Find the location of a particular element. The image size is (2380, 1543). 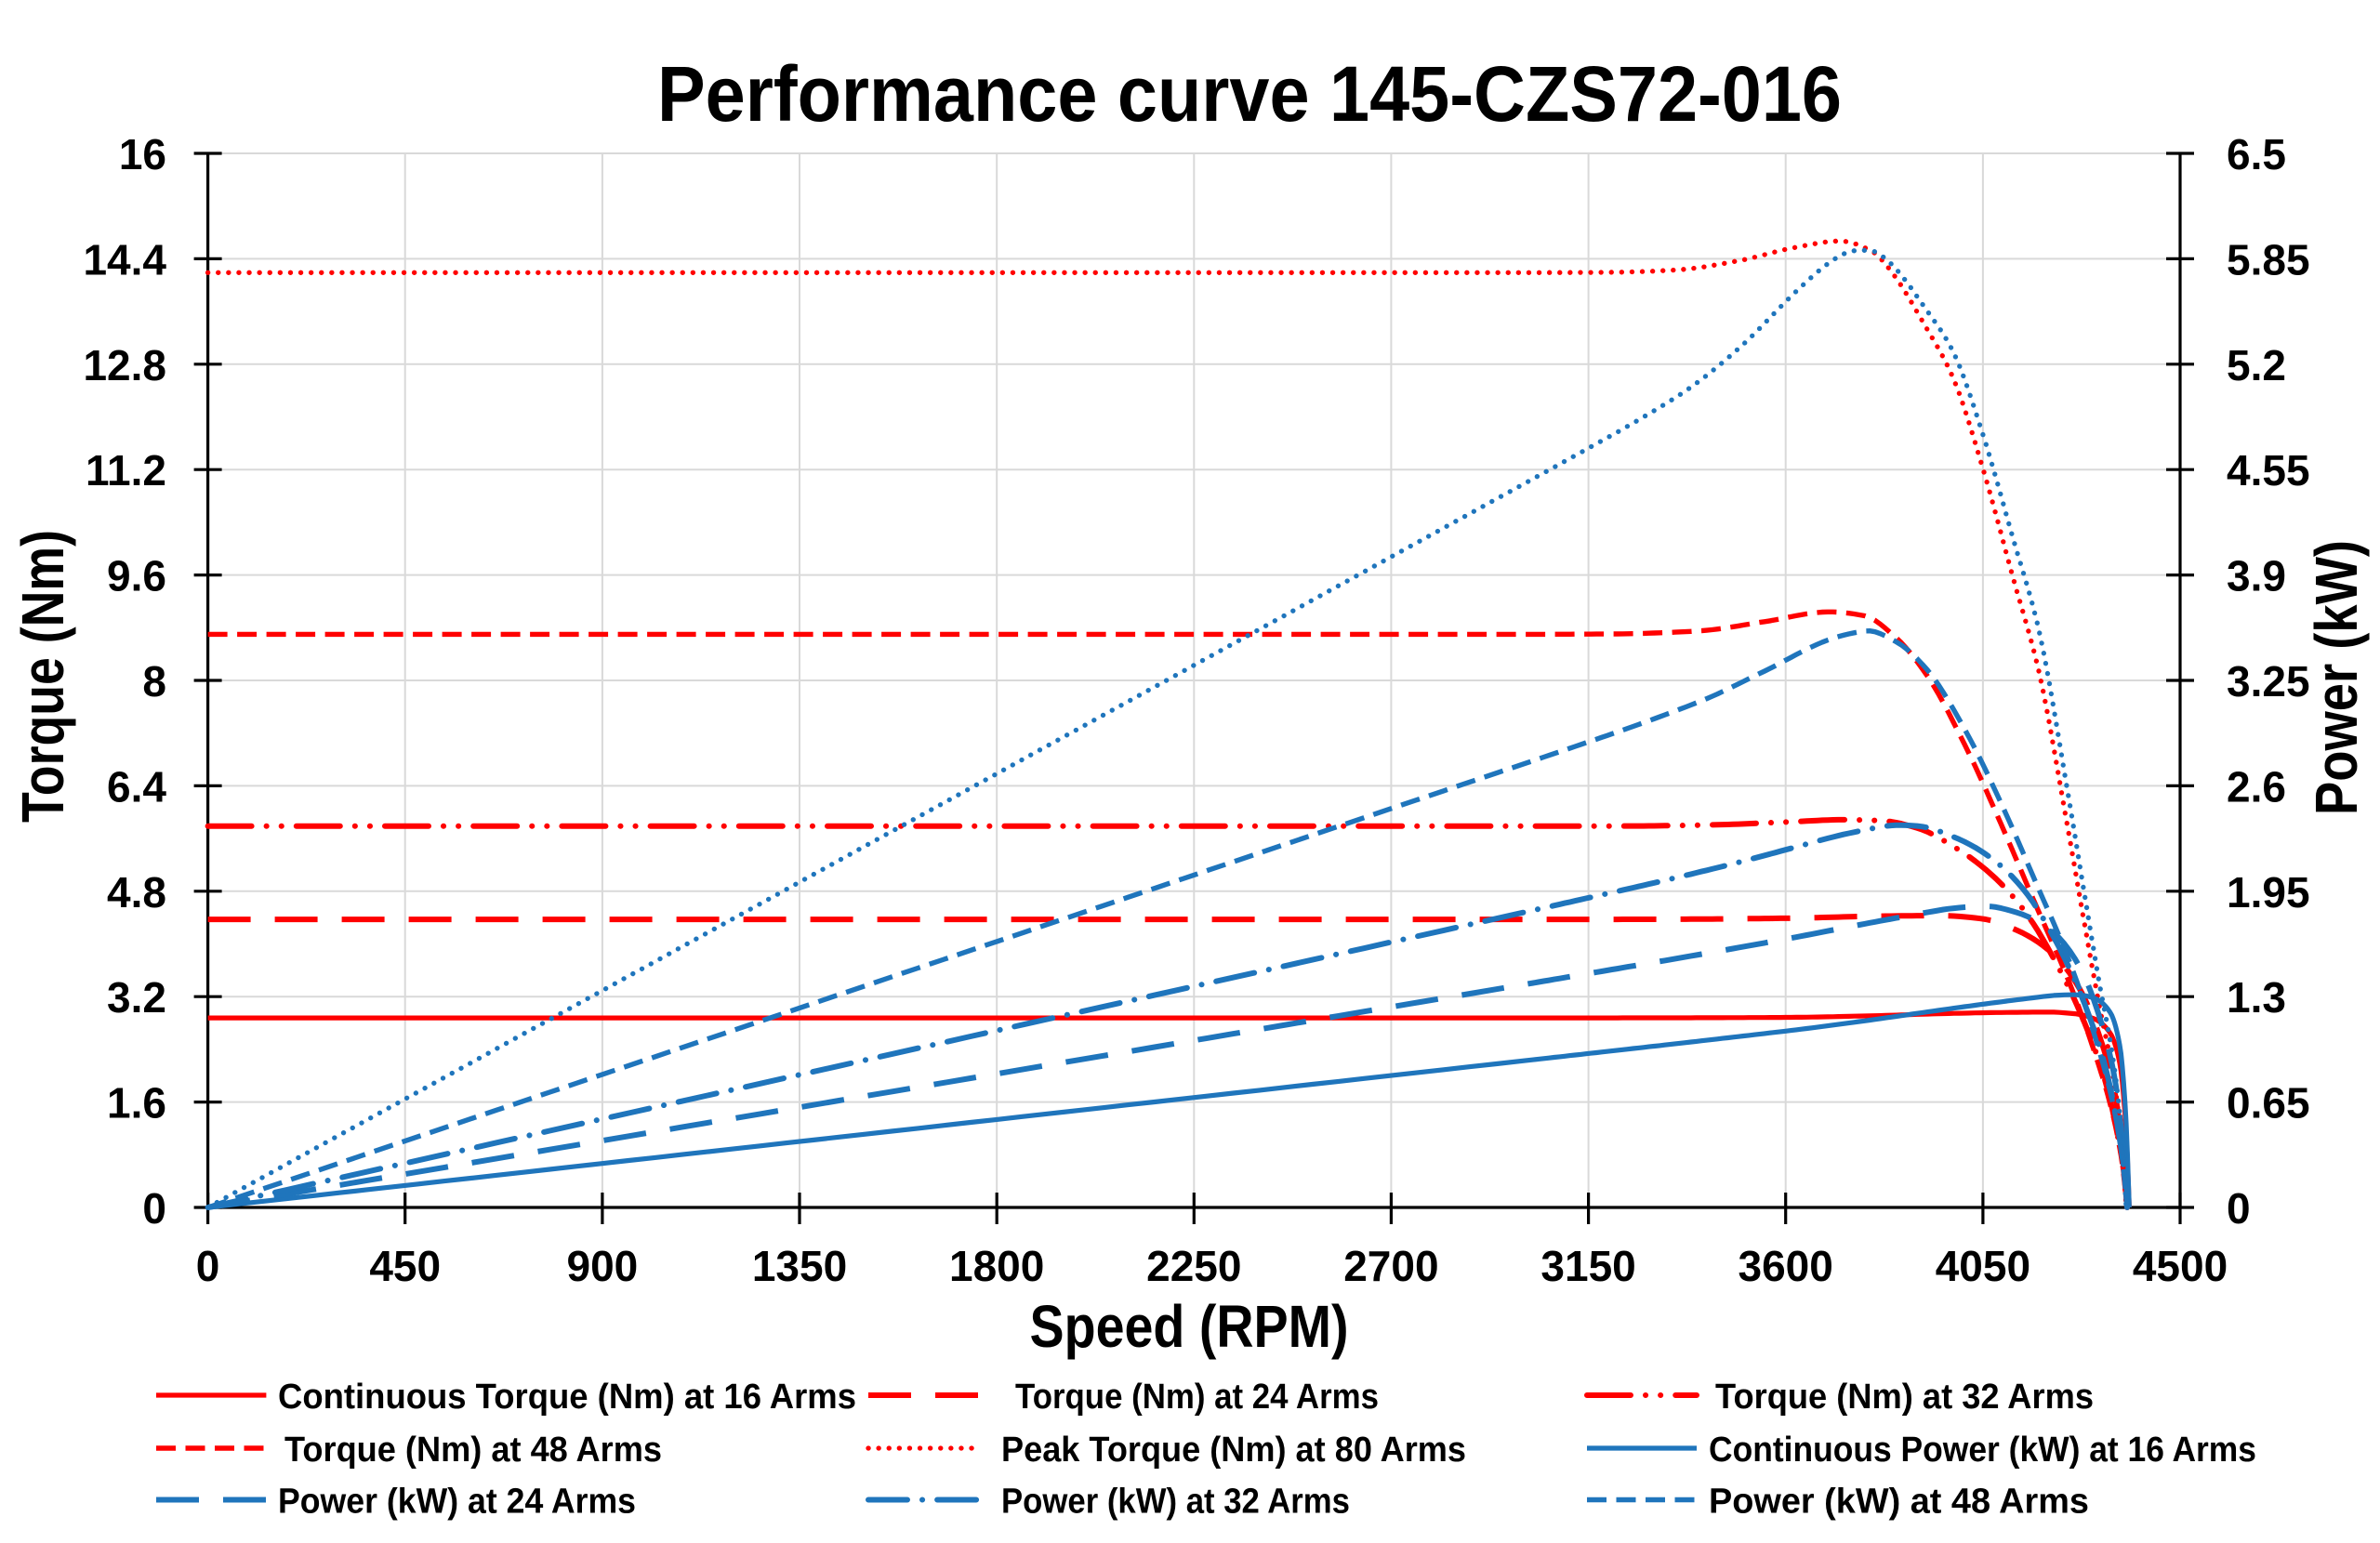

svg-text: 4.55 is located at coordinates (2268, 470).